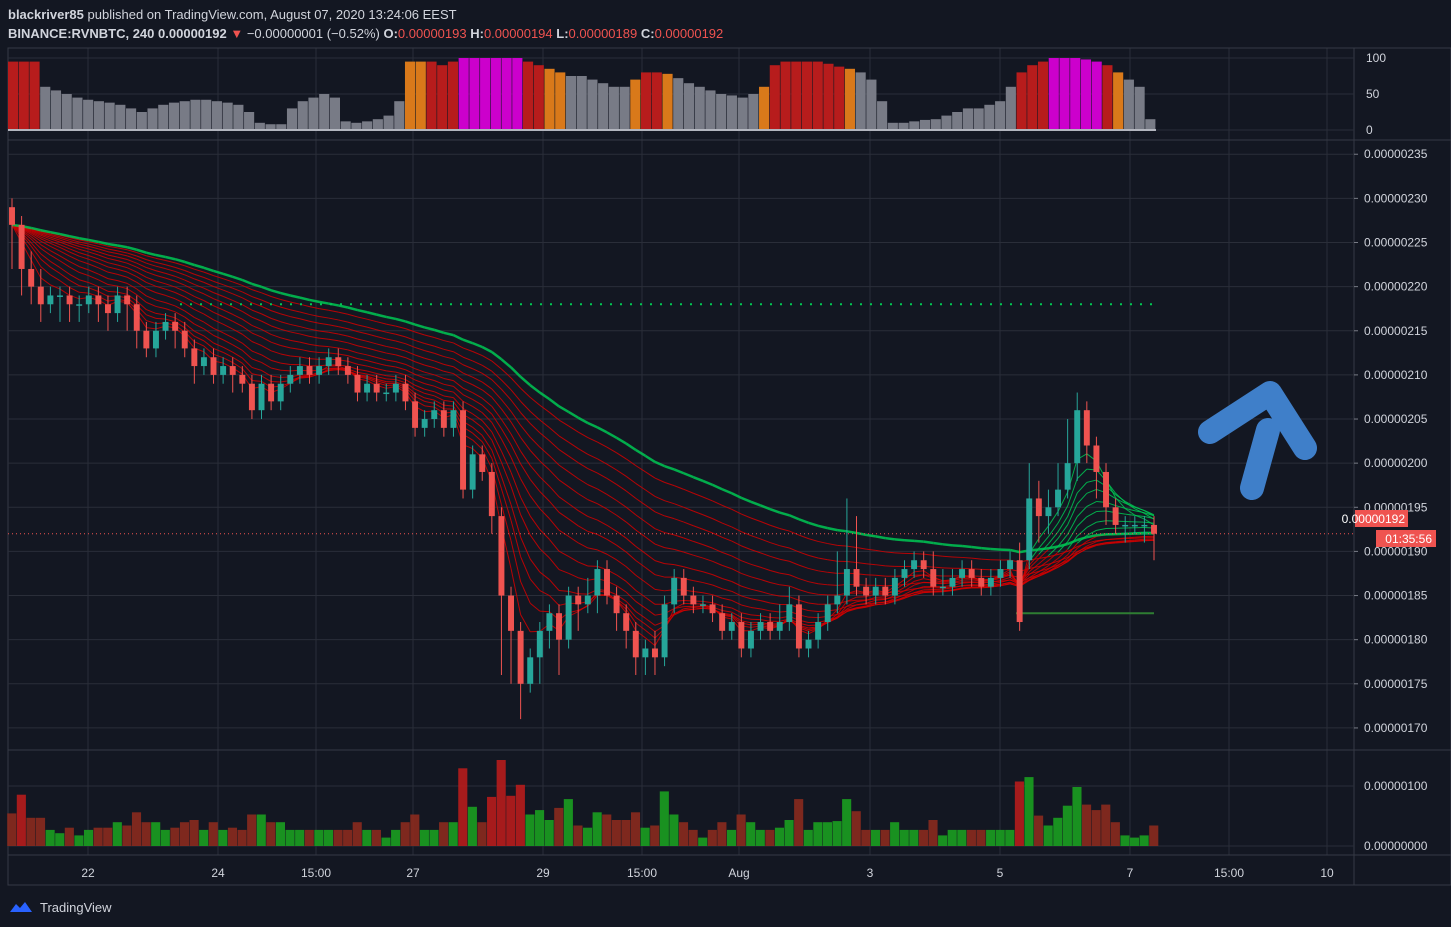  Describe the element at coordinates (46, 14) in the screenshot. I see `author-name: blackriver85` at that location.